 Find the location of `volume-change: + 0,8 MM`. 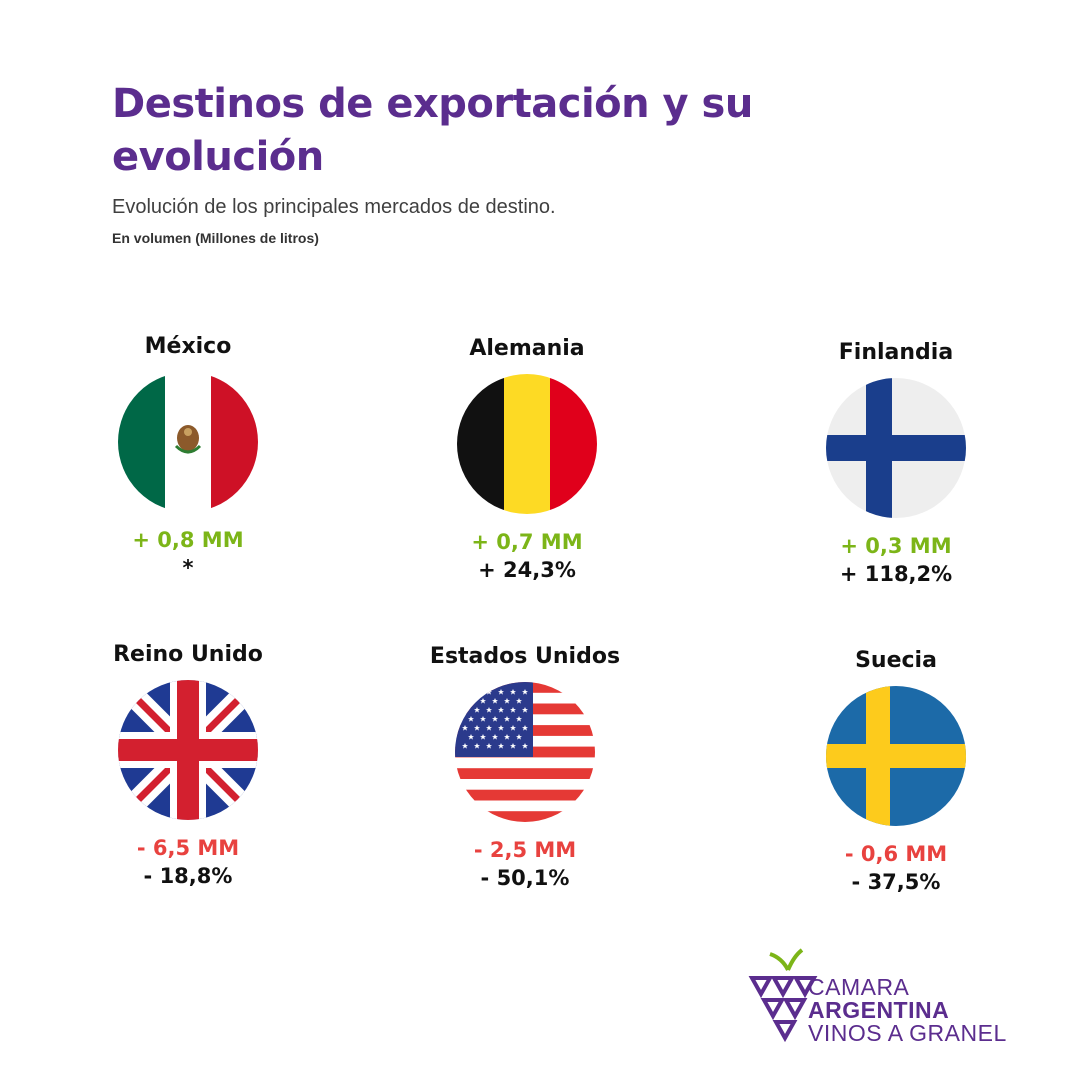

volume-change: + 0,8 MM is located at coordinates (188, 540).